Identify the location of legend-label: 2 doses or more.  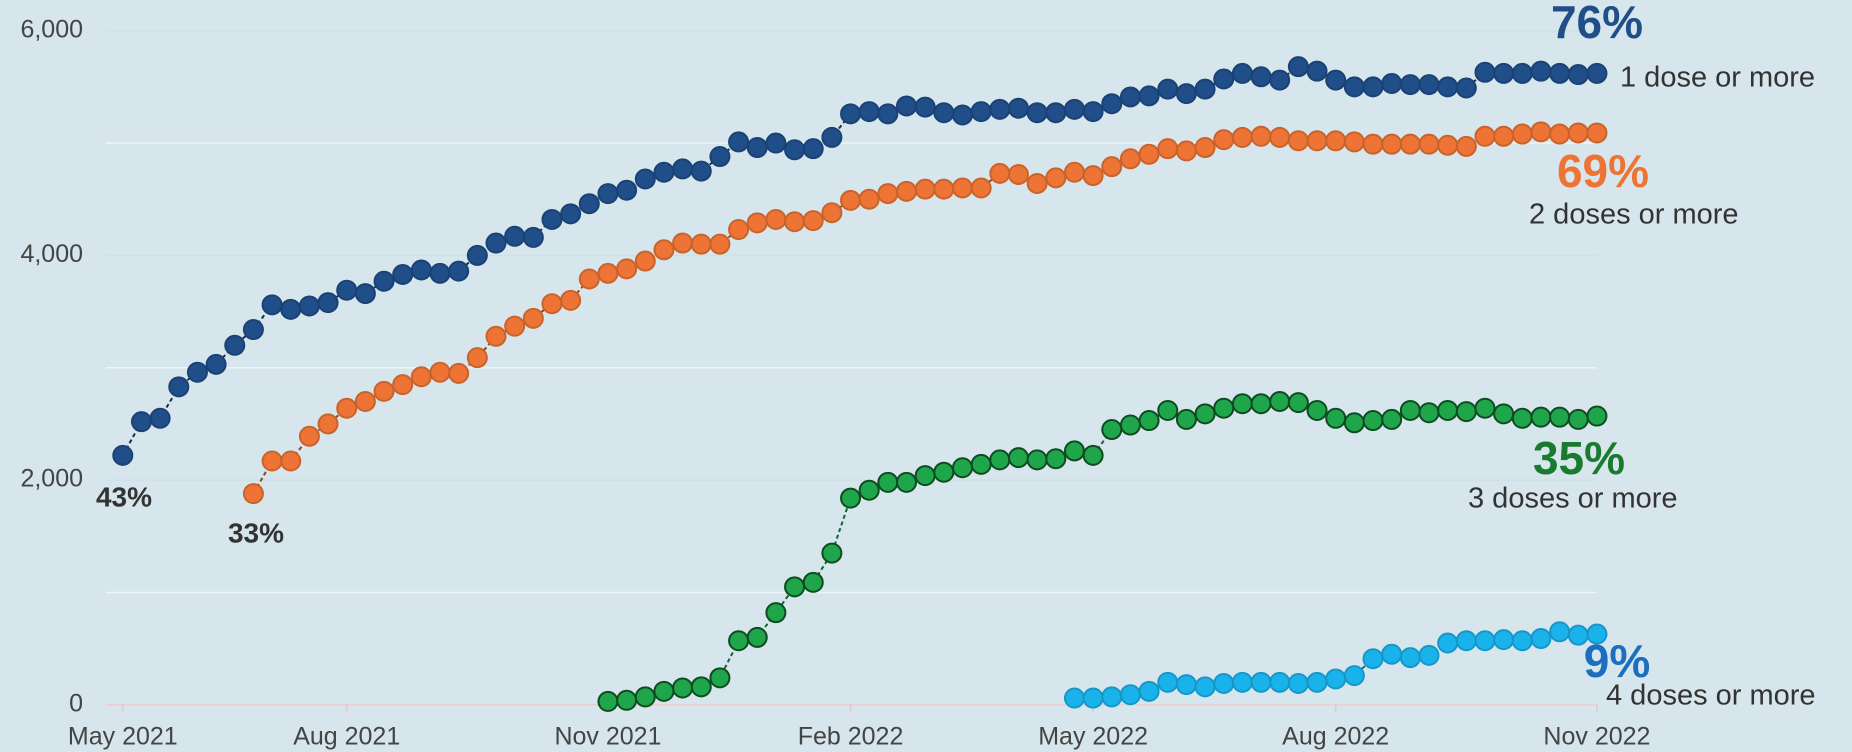
(1634, 215).